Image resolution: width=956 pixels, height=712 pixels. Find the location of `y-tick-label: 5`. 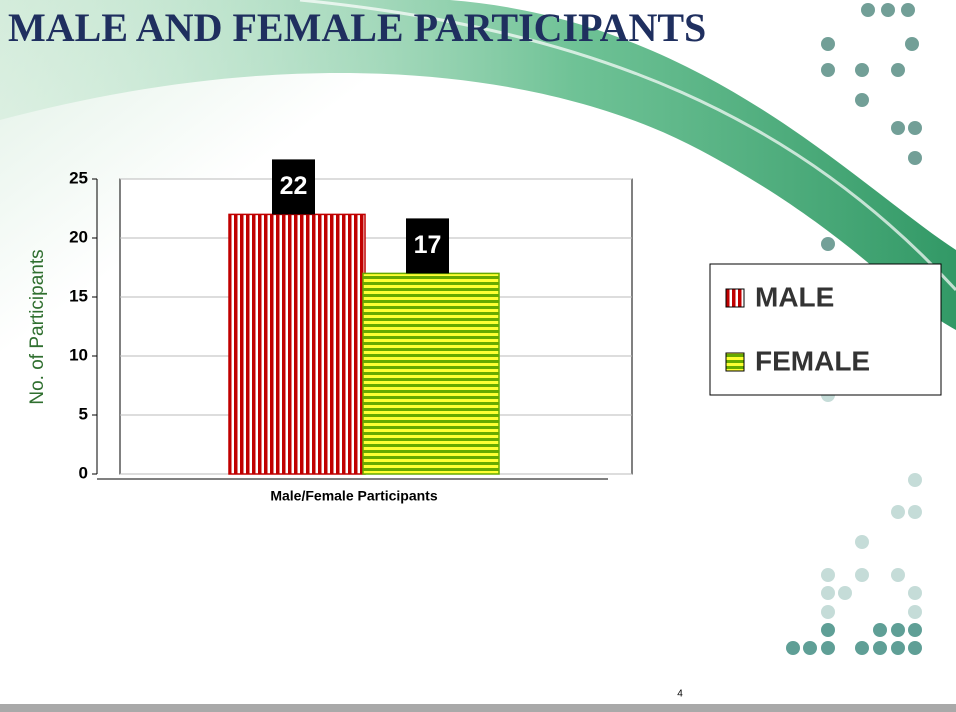

y-tick-label: 5 is located at coordinates (83, 413).